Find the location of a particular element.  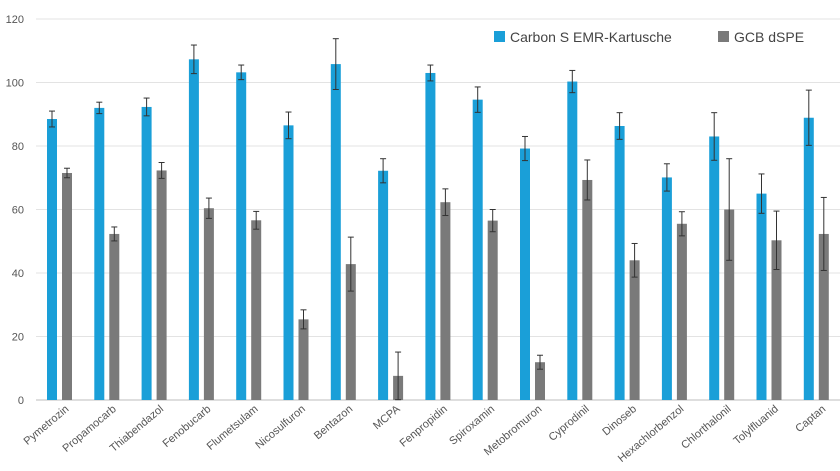

legend-label-gcb: GCB dSPE is located at coordinates (769, 37).